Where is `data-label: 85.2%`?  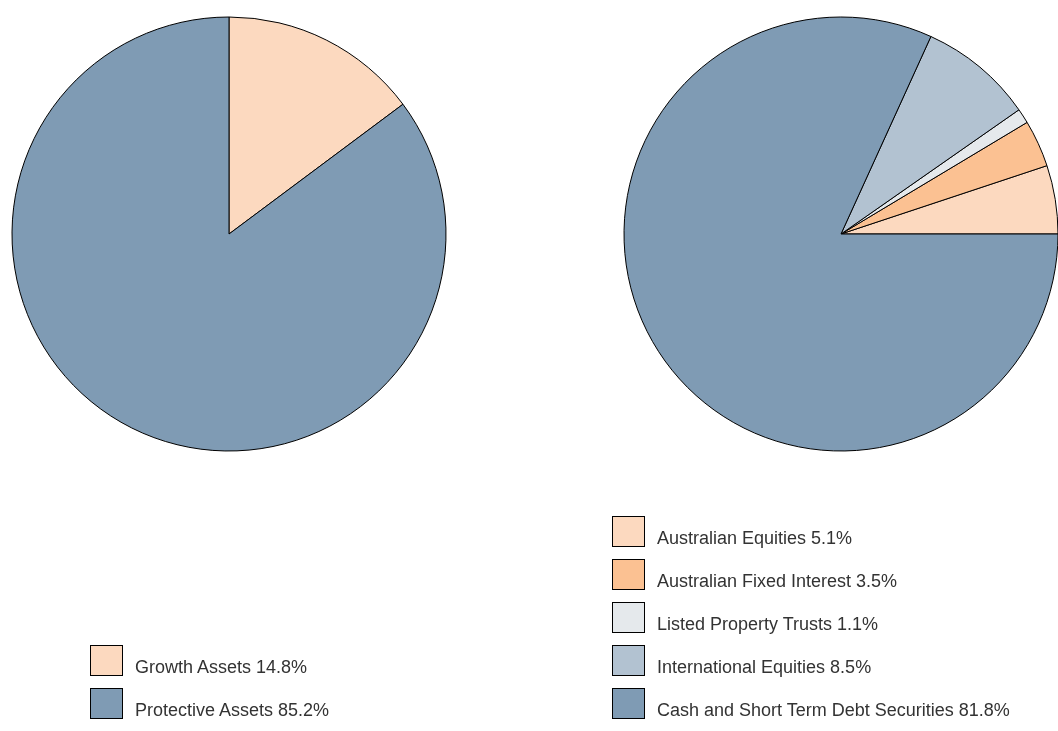 data-label: 85.2% is located at coordinates (304, 710).